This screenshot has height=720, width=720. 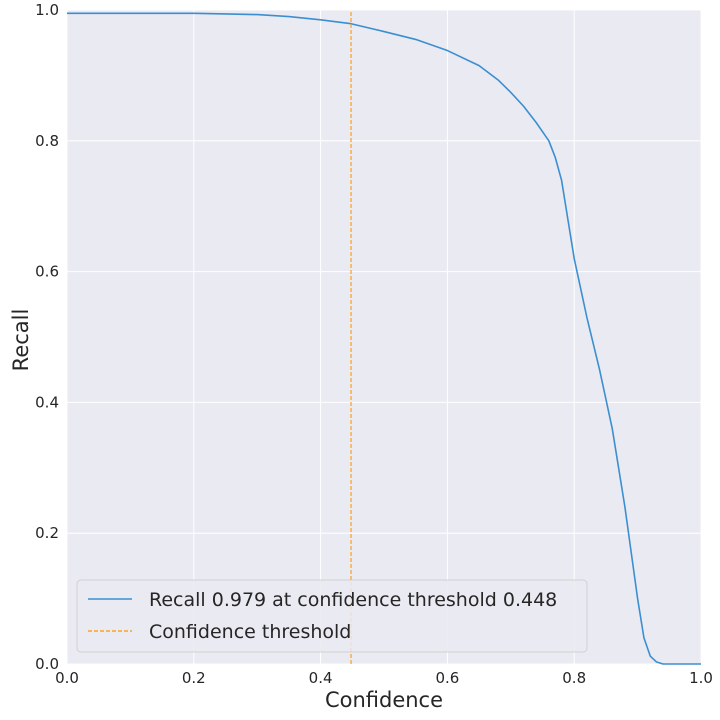 What do you see at coordinates (47, 402) in the screenshot?
I see `y-tick-label: 0.4` at bounding box center [47, 402].